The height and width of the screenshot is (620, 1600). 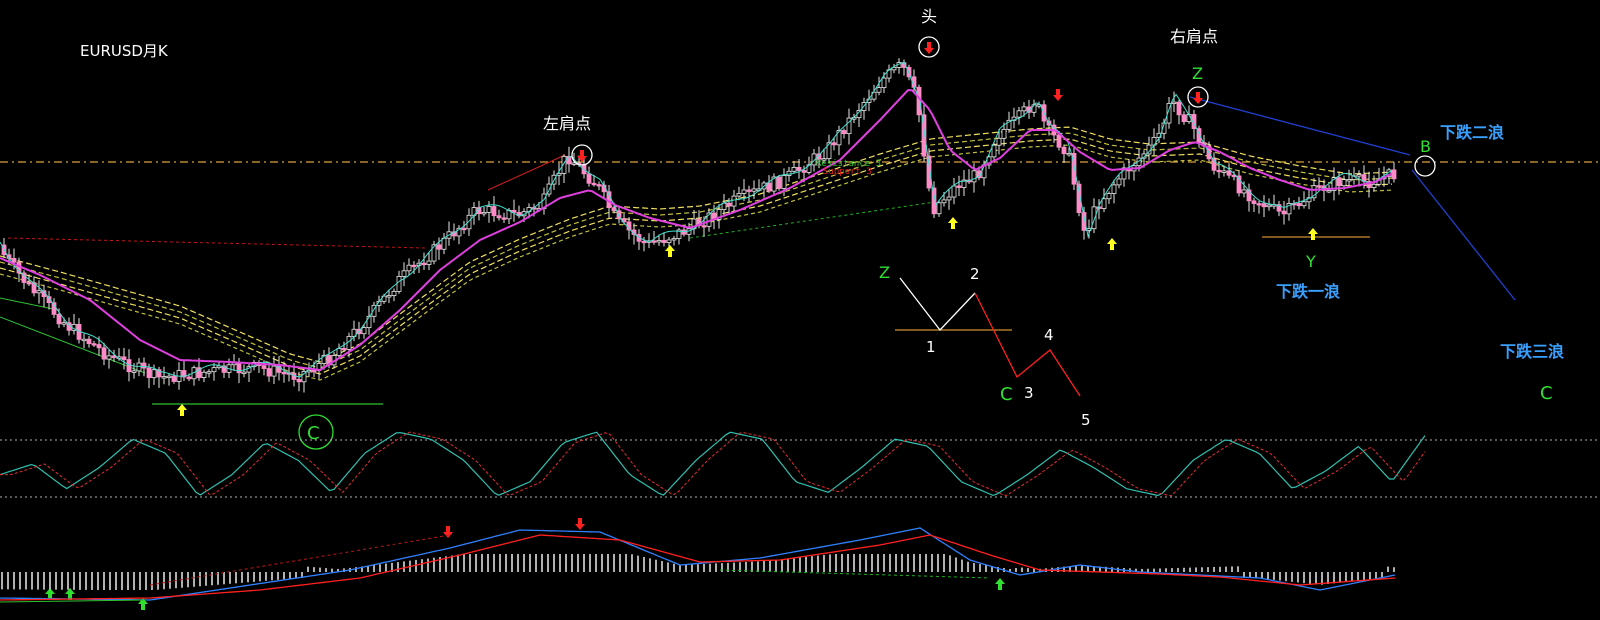 What do you see at coordinates (975, 274) in the screenshot?
I see `wave-number-2: 2` at bounding box center [975, 274].